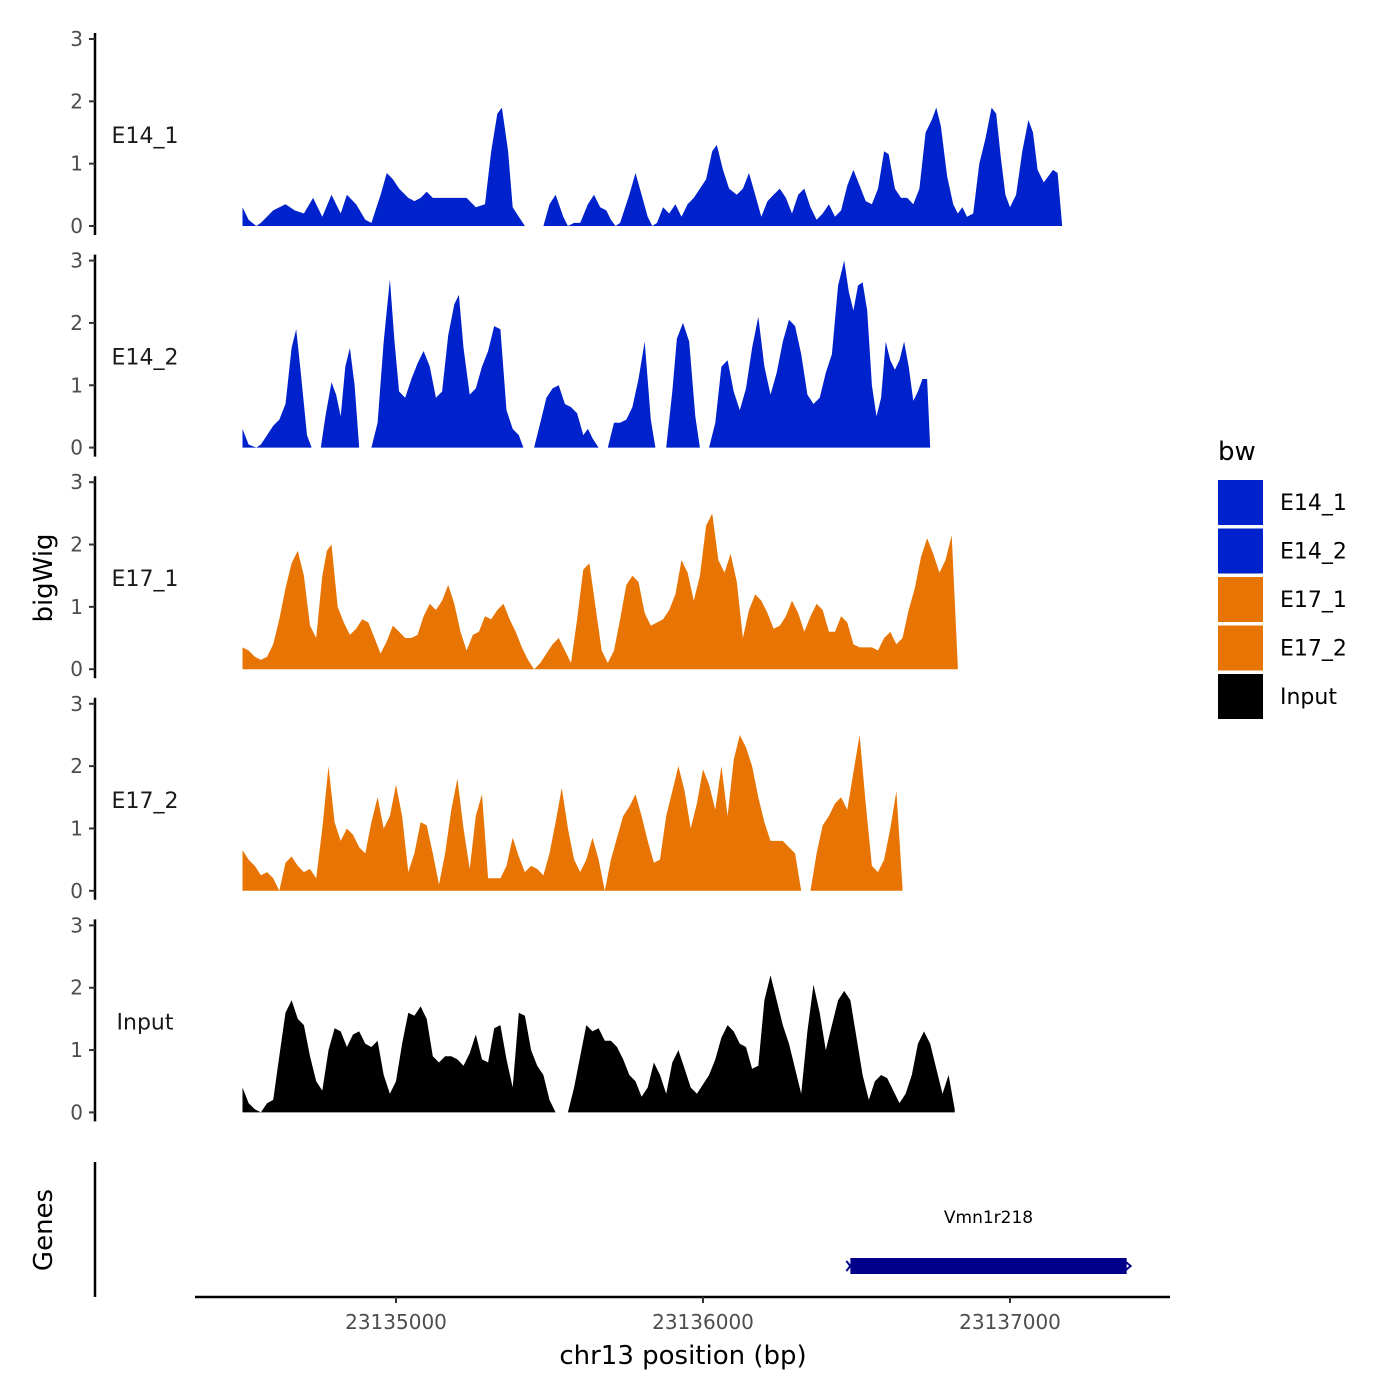  Describe the element at coordinates (145, 358) in the screenshot. I see `track-label-E14_2: E14_2` at that location.